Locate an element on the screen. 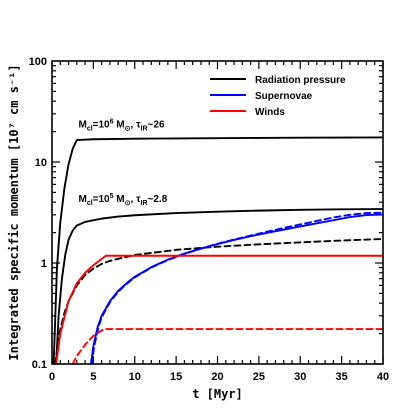 The width and height of the screenshot is (415, 415). x-tick-label: 25 is located at coordinates (259, 377).